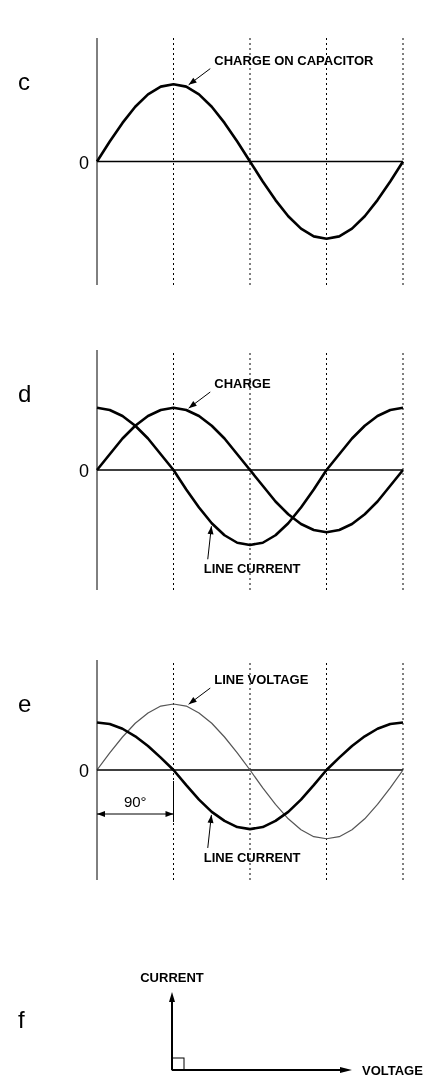 This screenshot has height=1079, width=446. I want to click on text: LINE CURRENT, so click(252, 857).